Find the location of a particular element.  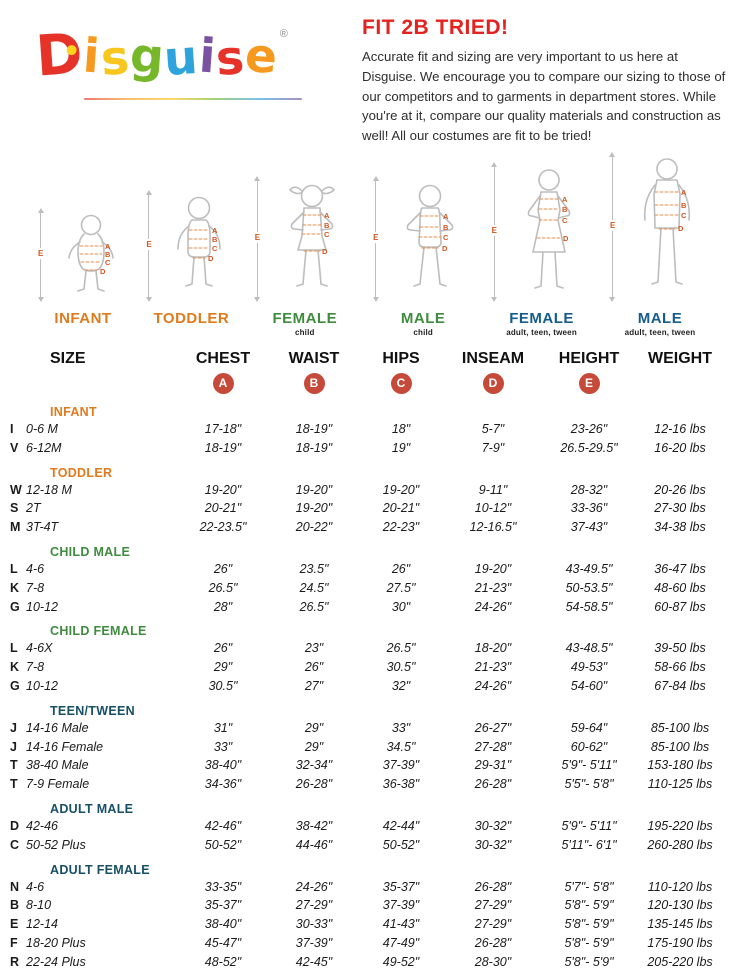

row-value: 34-38 lbs is located at coordinates (680, 527).